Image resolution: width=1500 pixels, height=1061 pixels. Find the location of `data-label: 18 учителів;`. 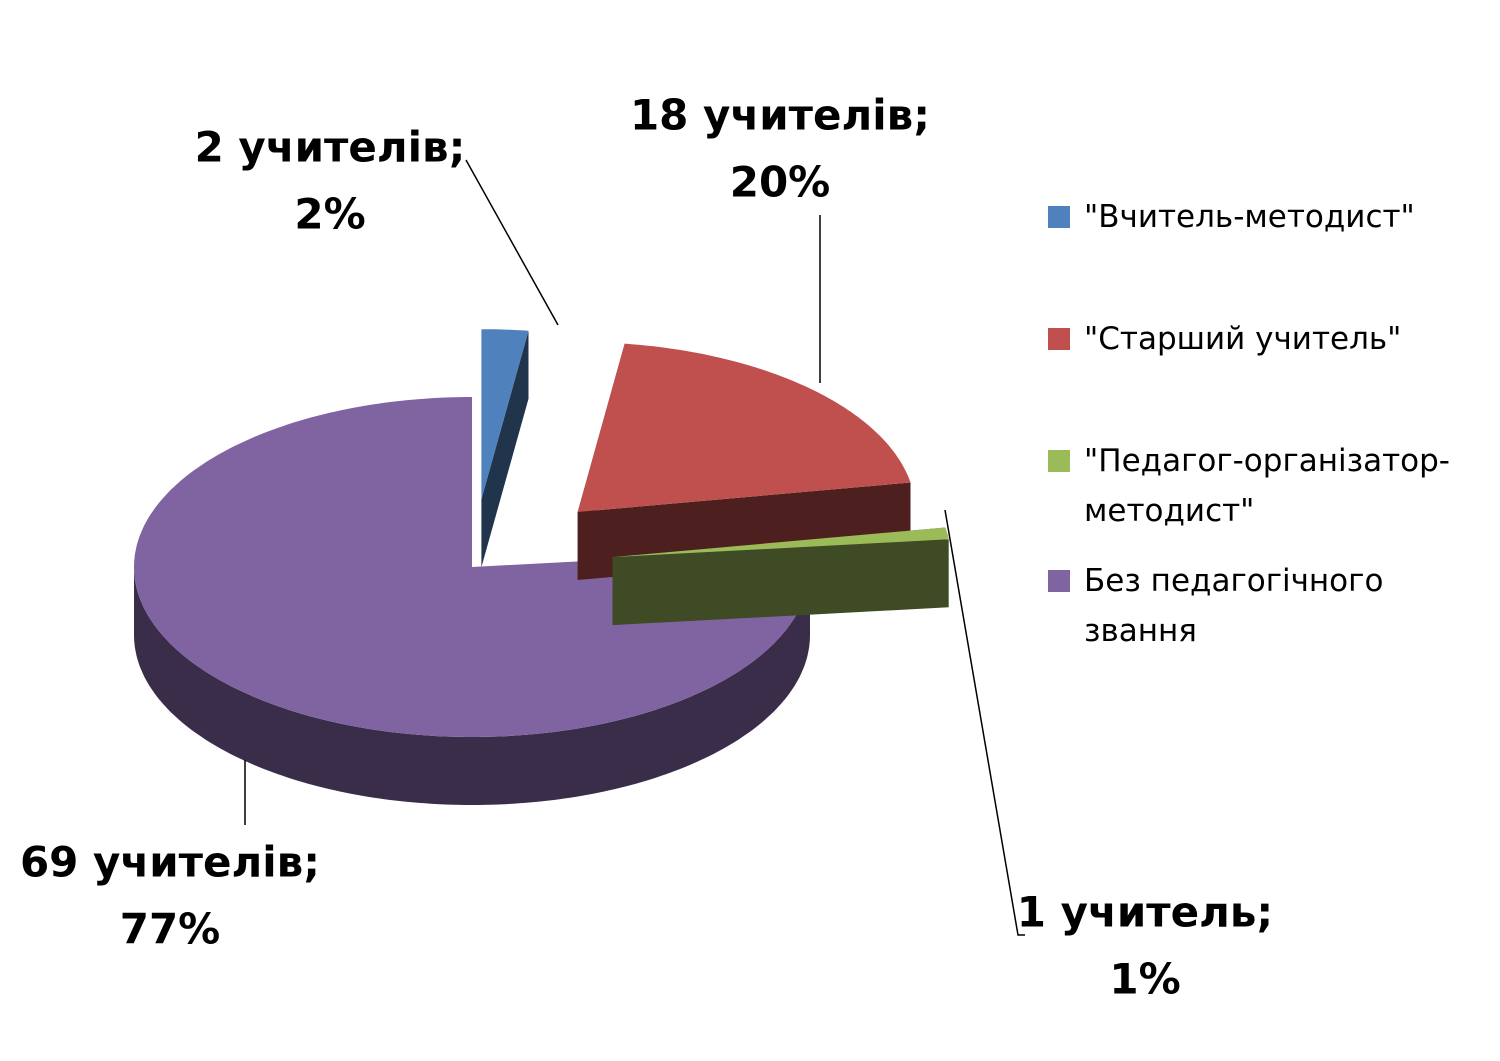

data-label: 18 учителів; is located at coordinates (780, 115).